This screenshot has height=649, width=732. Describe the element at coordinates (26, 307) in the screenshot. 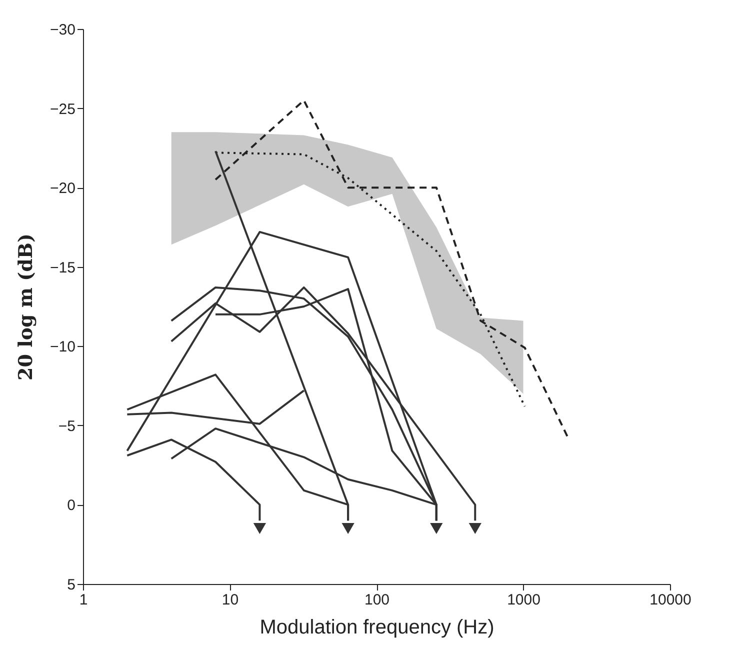

I see `y-axis-title: 20 log m (dB)` at that location.